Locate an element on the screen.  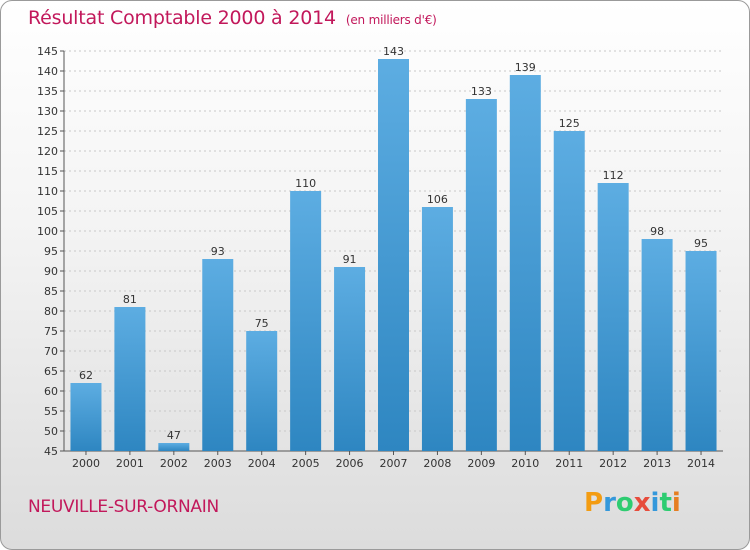
bar-2008 is located at coordinates (437, 329).